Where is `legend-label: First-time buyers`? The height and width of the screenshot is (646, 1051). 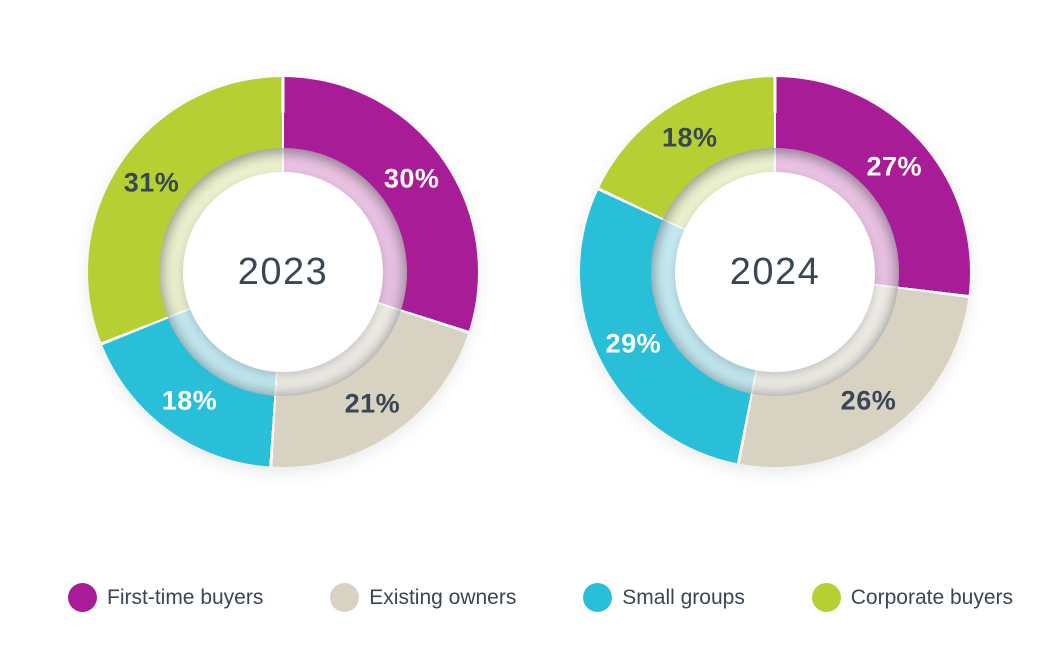
legend-label: First-time buyers is located at coordinates (185, 597).